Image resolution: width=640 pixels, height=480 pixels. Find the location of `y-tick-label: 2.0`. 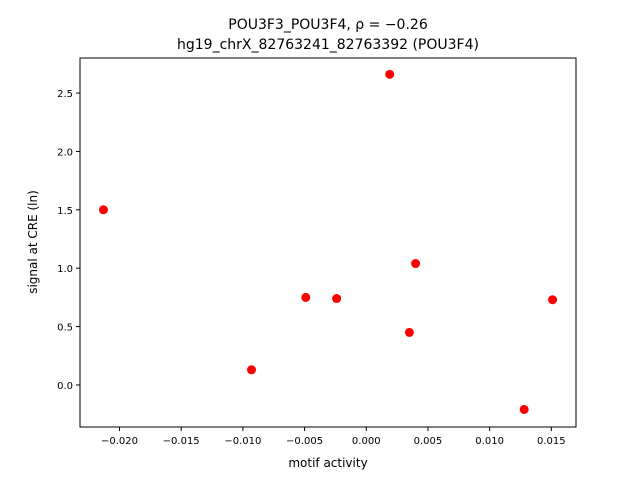

y-tick-label: 2.0 is located at coordinates (65, 152).